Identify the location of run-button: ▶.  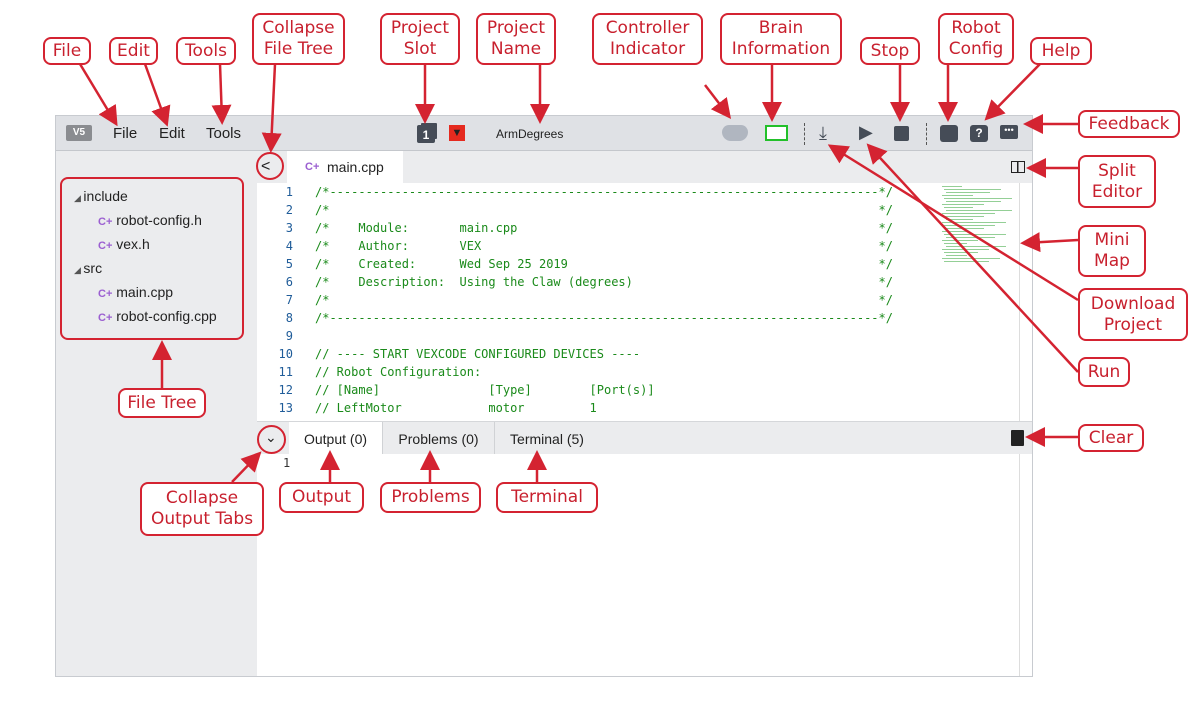
(866, 132).